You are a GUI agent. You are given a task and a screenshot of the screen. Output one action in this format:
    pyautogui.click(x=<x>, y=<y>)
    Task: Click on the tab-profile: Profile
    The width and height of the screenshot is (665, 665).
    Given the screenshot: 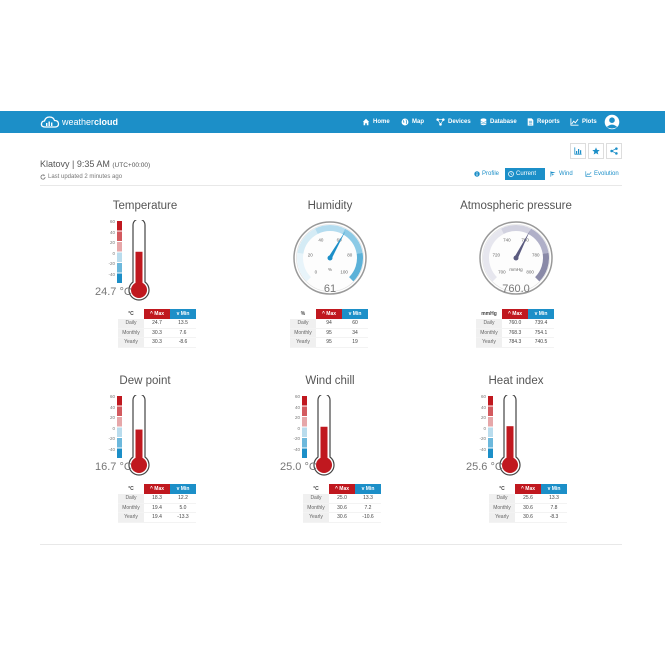 What is the action you would take?
    pyautogui.click(x=486, y=174)
    